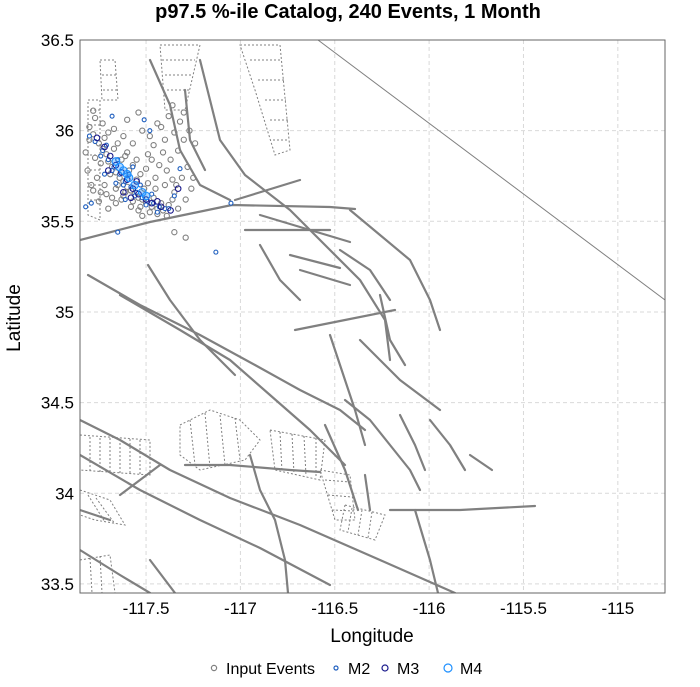 The height and width of the screenshot is (687, 700). Describe the element at coordinates (270, 669) in the screenshot. I see `legend-label: Input Events` at that location.